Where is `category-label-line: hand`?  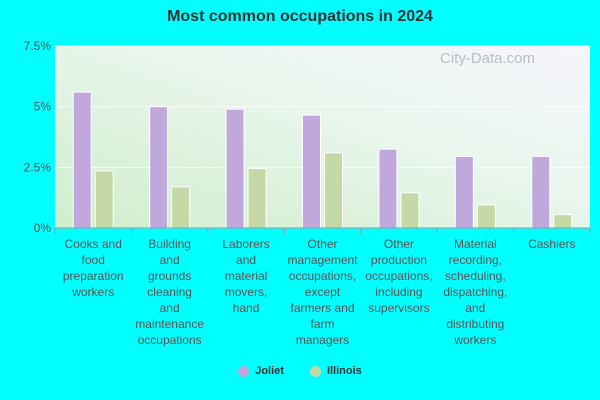
category-label-line: hand is located at coordinates (246, 308).